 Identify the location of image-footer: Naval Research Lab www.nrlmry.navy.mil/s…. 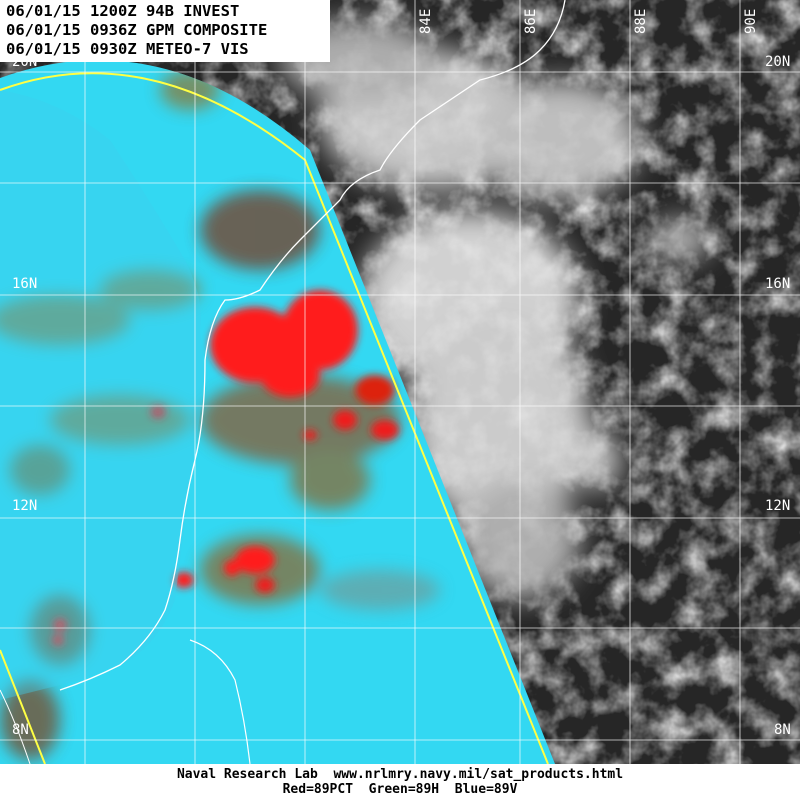
(400, 782).